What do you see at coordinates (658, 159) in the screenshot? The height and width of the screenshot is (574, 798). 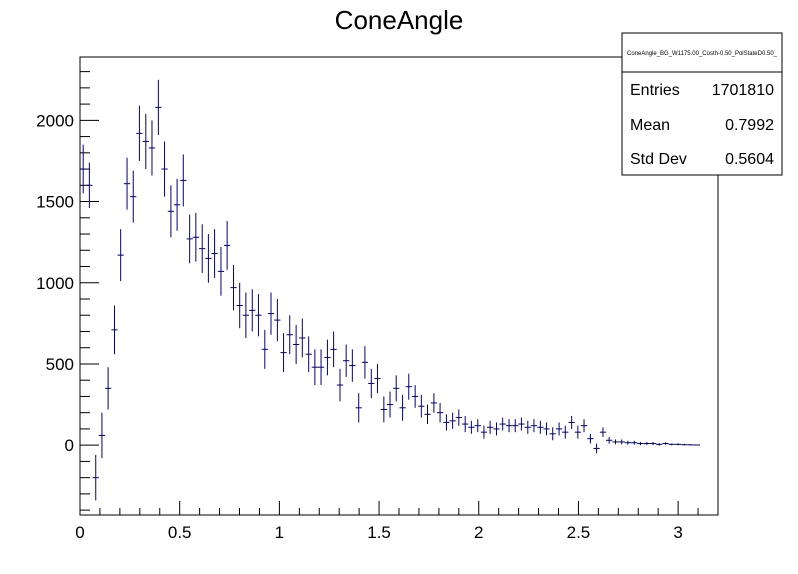 I see `stats-stddev-label: Std Dev` at bounding box center [658, 159].